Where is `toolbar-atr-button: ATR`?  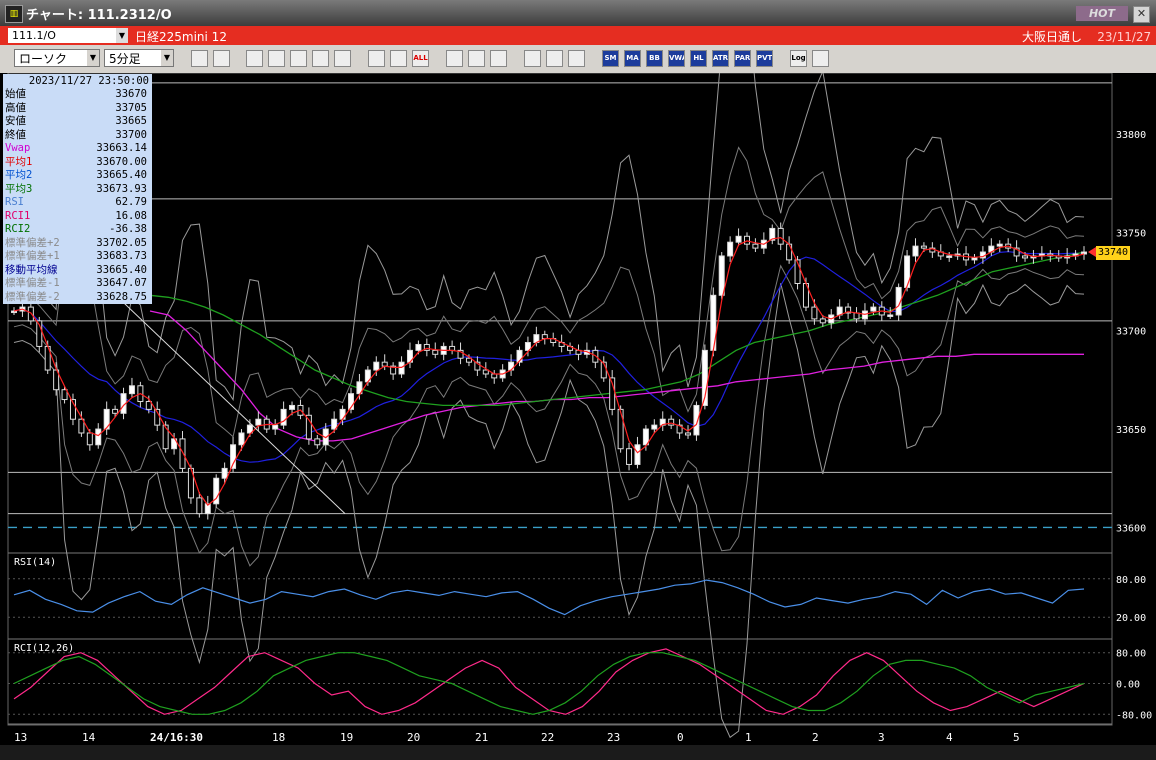
toolbar-atr-button: ATR is located at coordinates (720, 58).